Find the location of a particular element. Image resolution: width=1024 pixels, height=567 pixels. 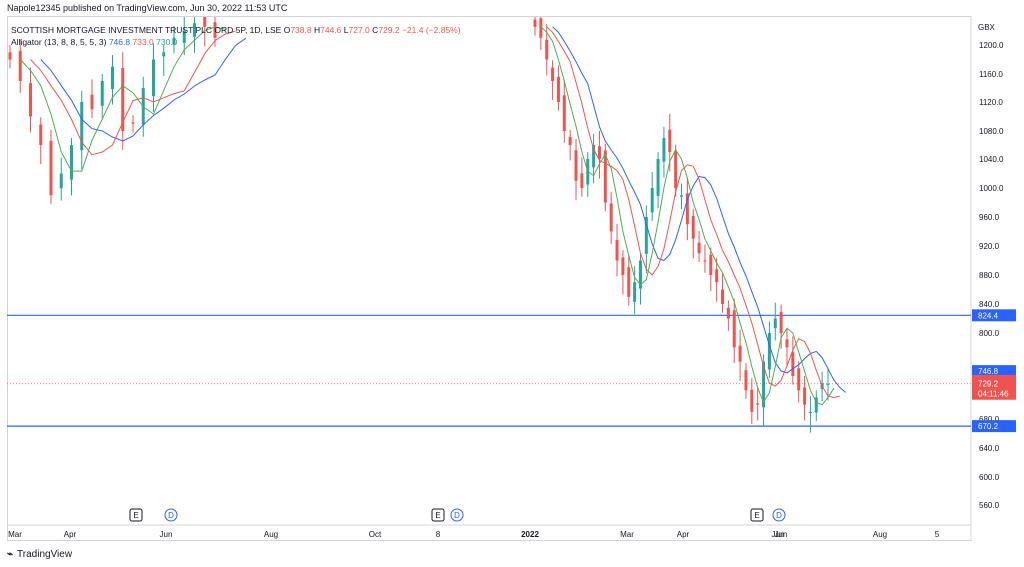

jaw-badge is located at coordinates (994, 371).